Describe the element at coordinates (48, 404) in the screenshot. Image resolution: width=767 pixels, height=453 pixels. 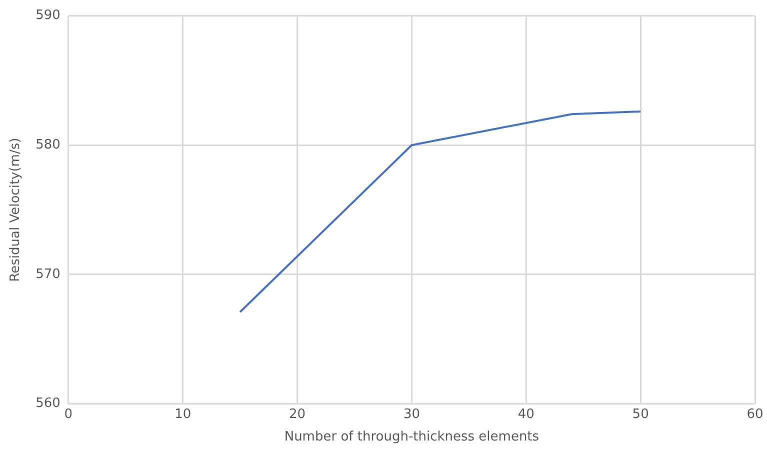
I see `y-tick-label: 560` at that location.